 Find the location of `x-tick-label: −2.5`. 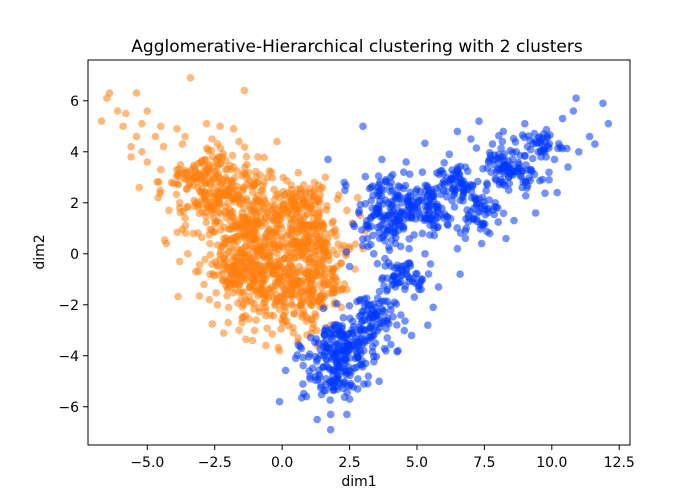

x-tick-label: −2.5 is located at coordinates (215, 463).